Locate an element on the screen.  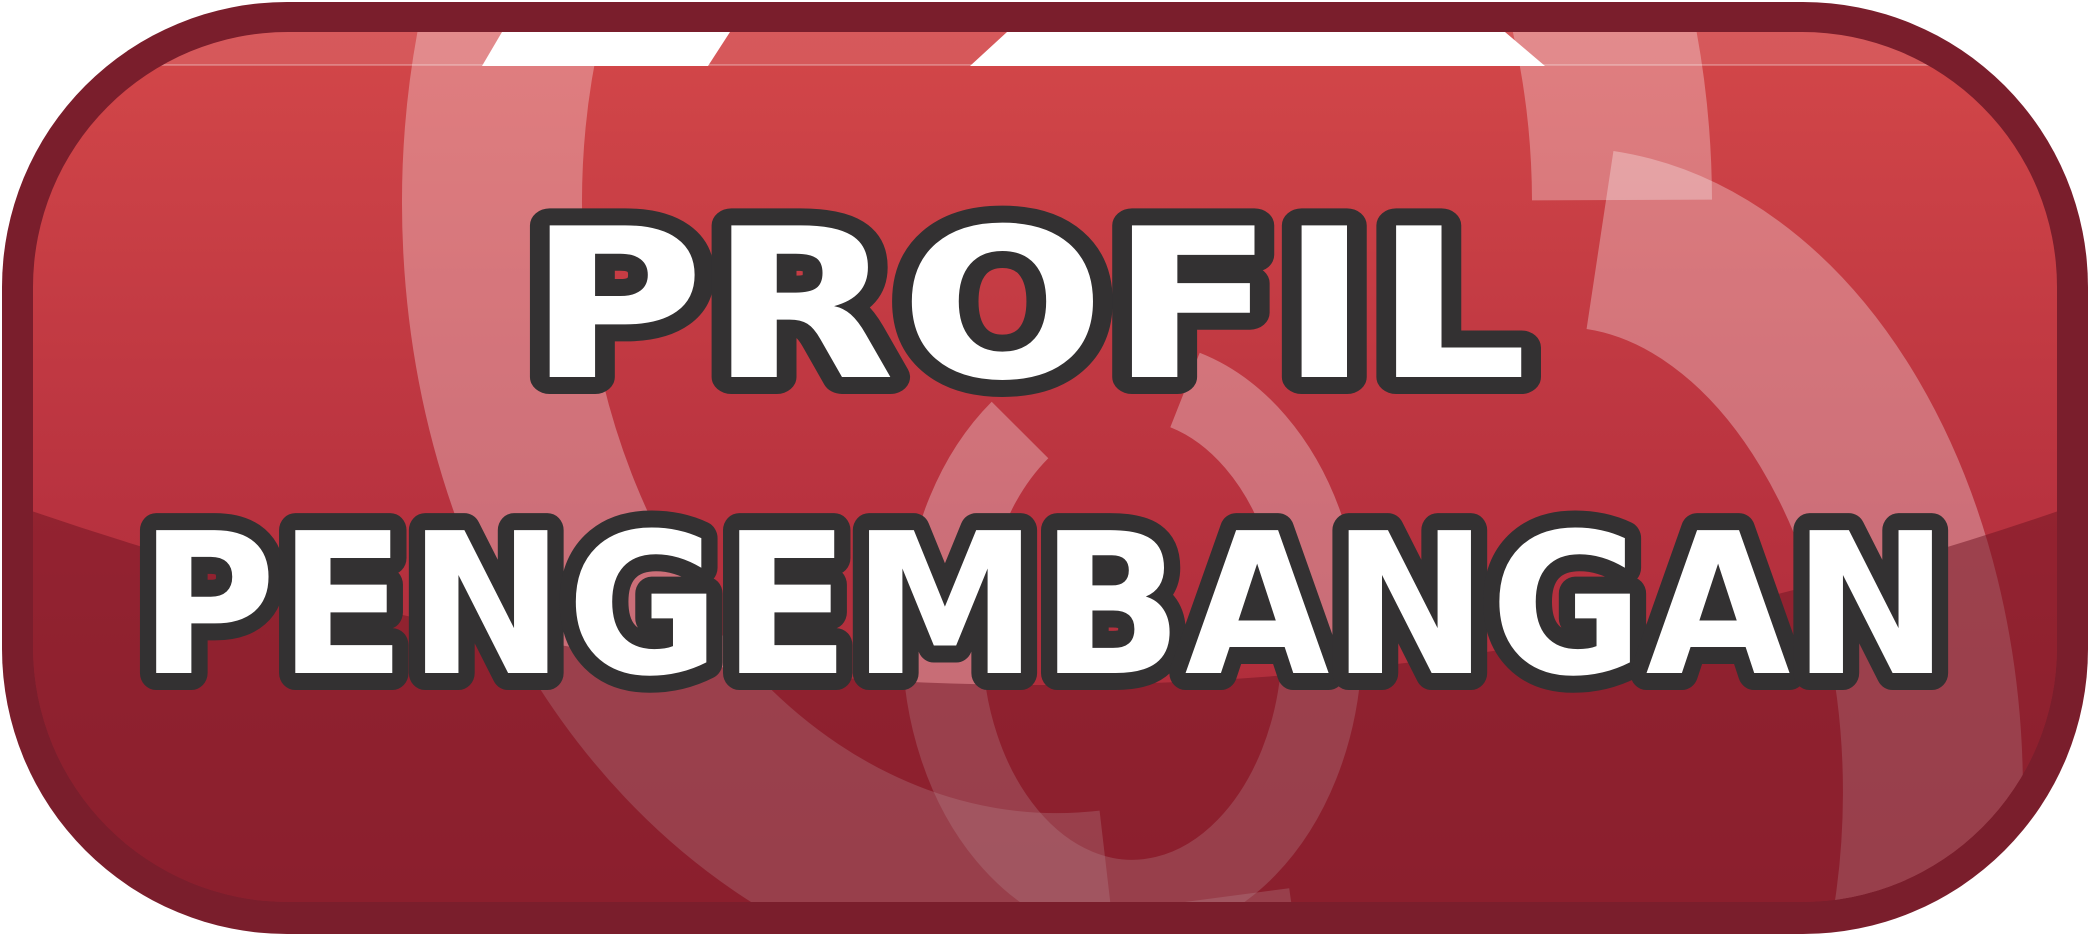
button-label-line1: PROFIL is located at coordinates (1030, 306).